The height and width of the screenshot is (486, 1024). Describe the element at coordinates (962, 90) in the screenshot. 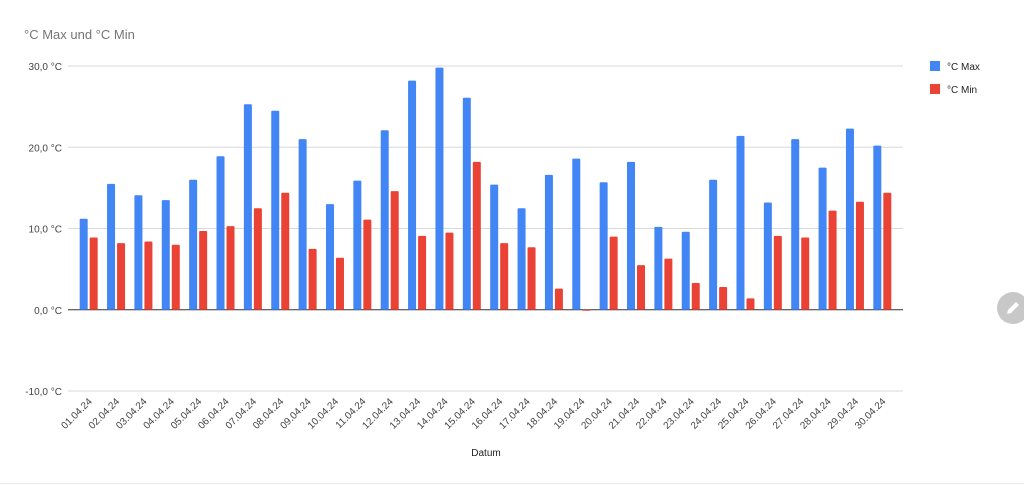

I see `legend-label: °C Min` at that location.